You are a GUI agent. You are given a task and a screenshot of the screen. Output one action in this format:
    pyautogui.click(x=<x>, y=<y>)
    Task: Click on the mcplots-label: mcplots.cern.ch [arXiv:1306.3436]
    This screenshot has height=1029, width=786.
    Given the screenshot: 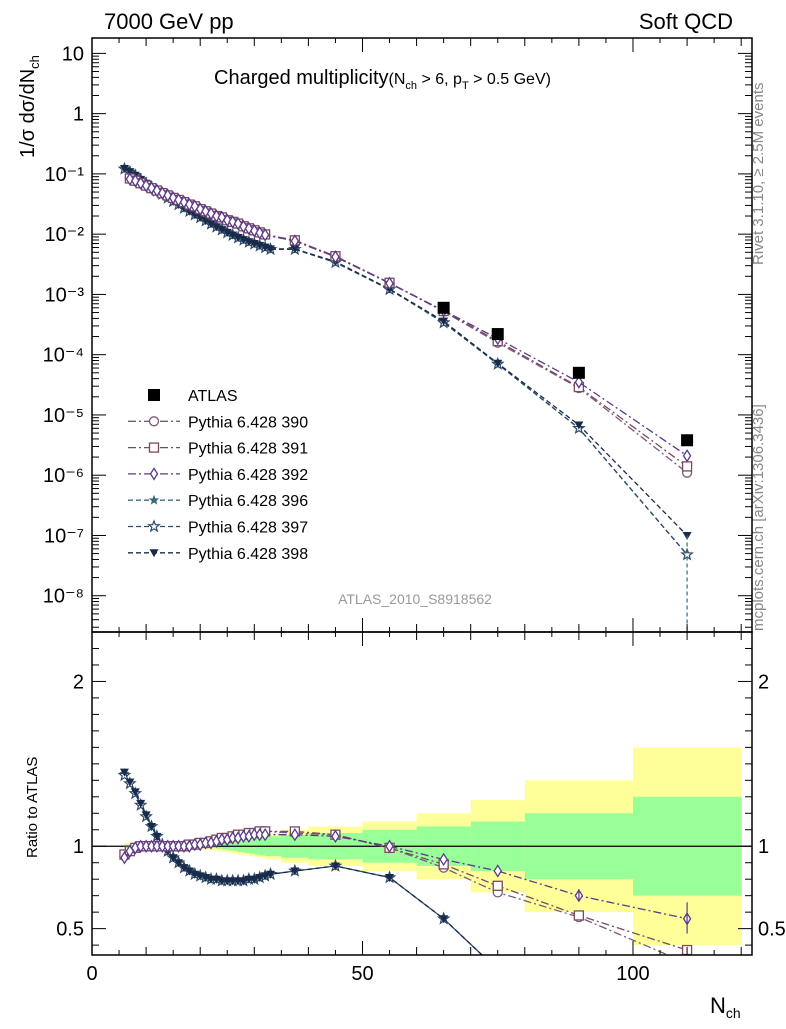 What is the action you would take?
    pyautogui.click(x=758, y=517)
    